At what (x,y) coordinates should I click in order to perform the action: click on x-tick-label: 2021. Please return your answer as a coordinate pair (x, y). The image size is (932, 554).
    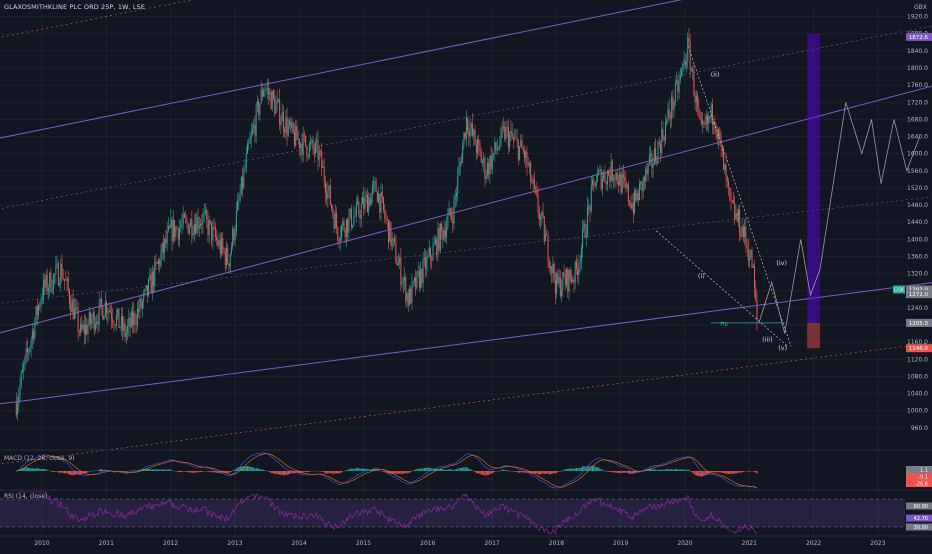
    Looking at the image, I should click on (749, 543).